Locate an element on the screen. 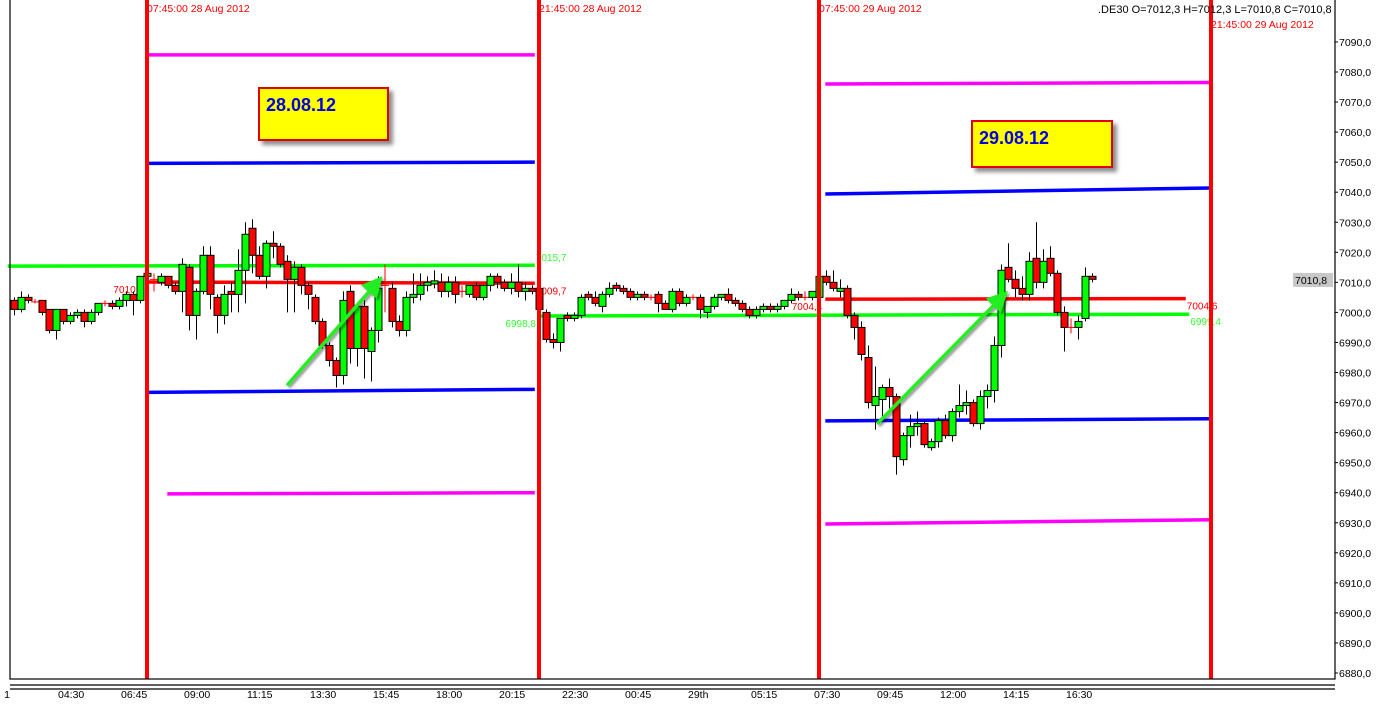 This screenshot has width=1377, height=704. price-tick-label: 7080,0 is located at coordinates (1355, 73).